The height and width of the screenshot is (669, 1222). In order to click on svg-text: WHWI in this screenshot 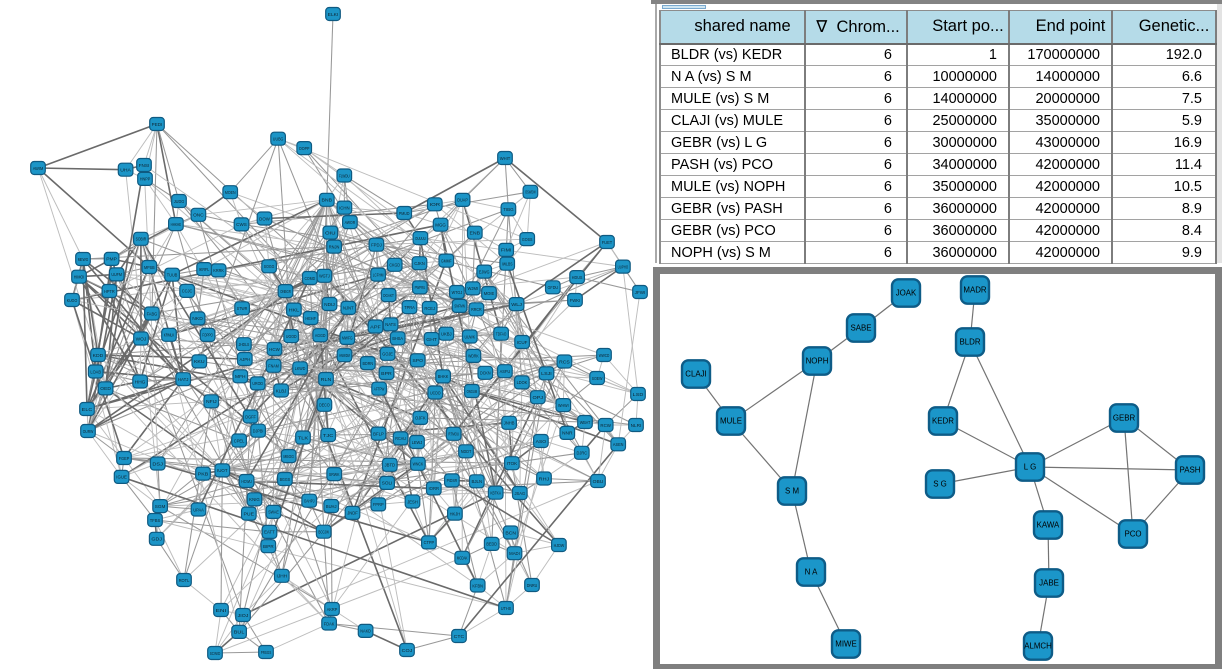, I will do `click(563, 405)`.